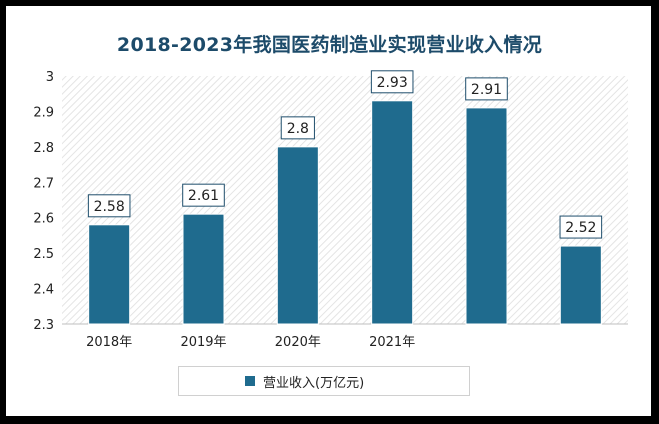  I want to click on x-tick-label: 2018年, so click(109, 342).